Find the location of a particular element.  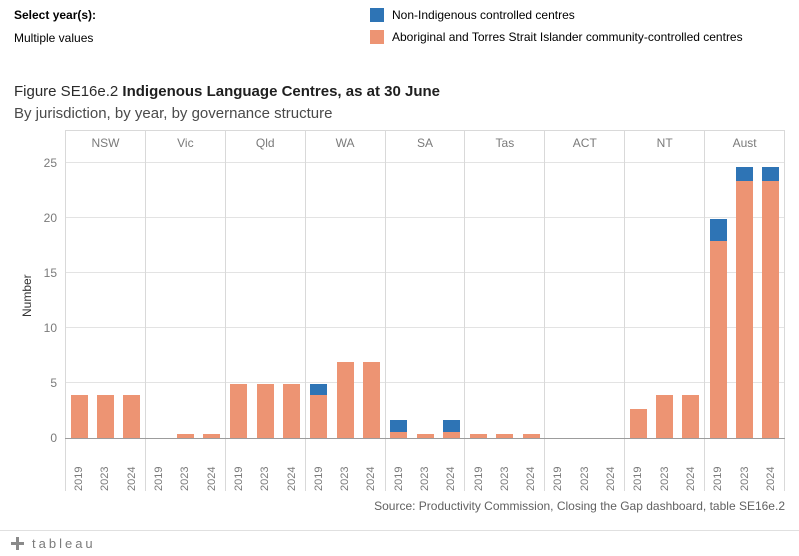

stacked-bar-sa-2024 is located at coordinates (451, 429).